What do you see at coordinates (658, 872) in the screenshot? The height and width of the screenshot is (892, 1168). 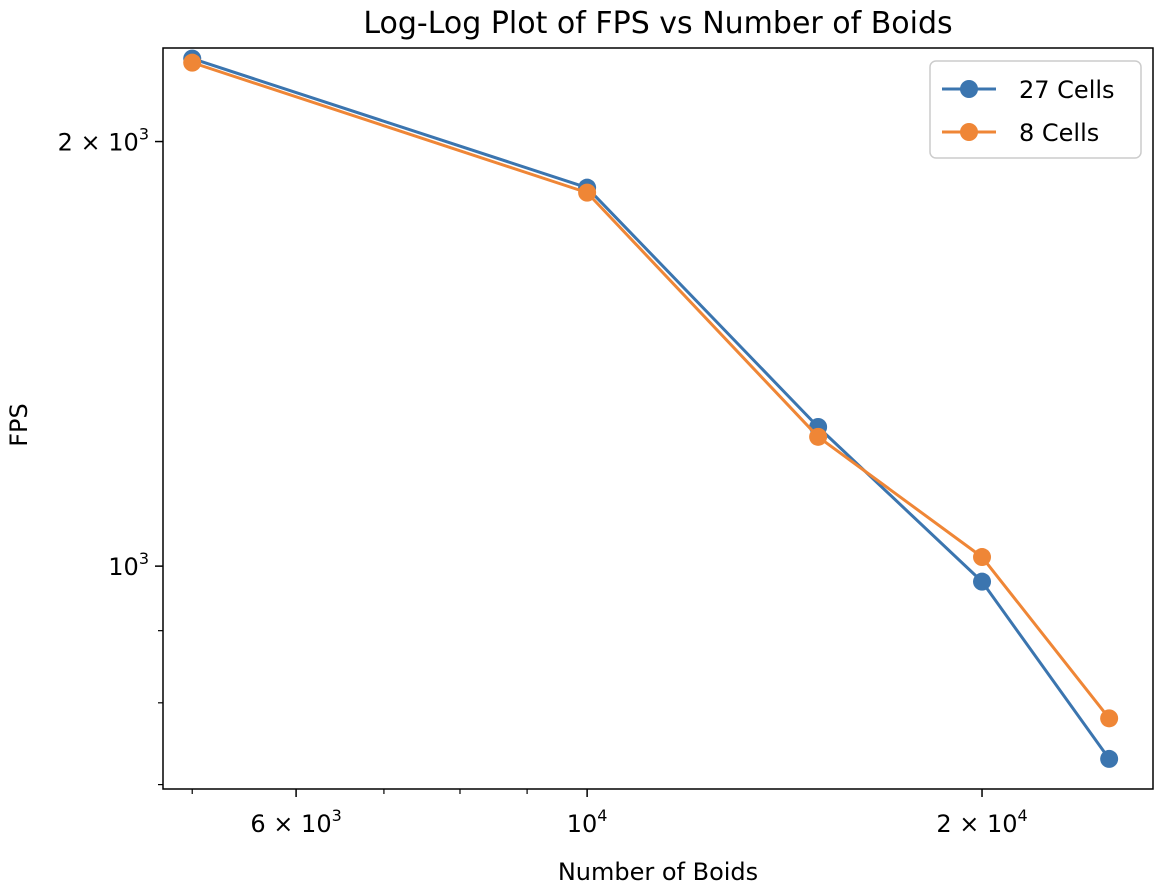 I see `x-axis-label: Number of Boids` at bounding box center [658, 872].